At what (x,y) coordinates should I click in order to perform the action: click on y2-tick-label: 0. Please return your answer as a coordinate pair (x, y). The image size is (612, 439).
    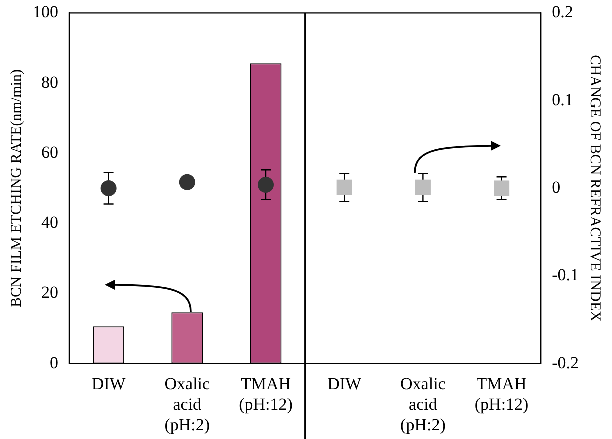
    Looking at the image, I should click on (556, 187).